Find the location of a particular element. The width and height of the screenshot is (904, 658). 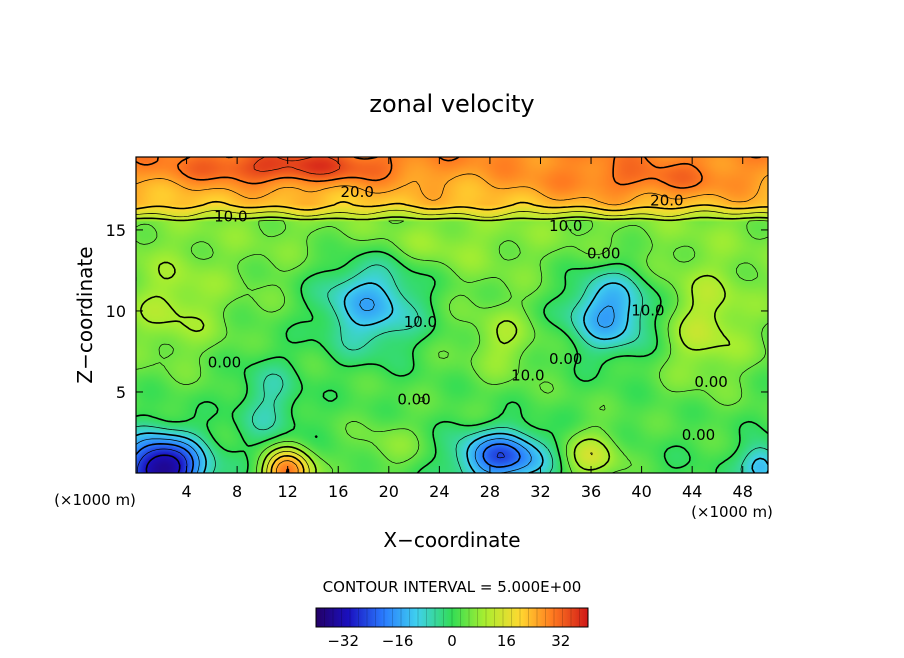

x-tick-label: 20 is located at coordinates (389, 491).